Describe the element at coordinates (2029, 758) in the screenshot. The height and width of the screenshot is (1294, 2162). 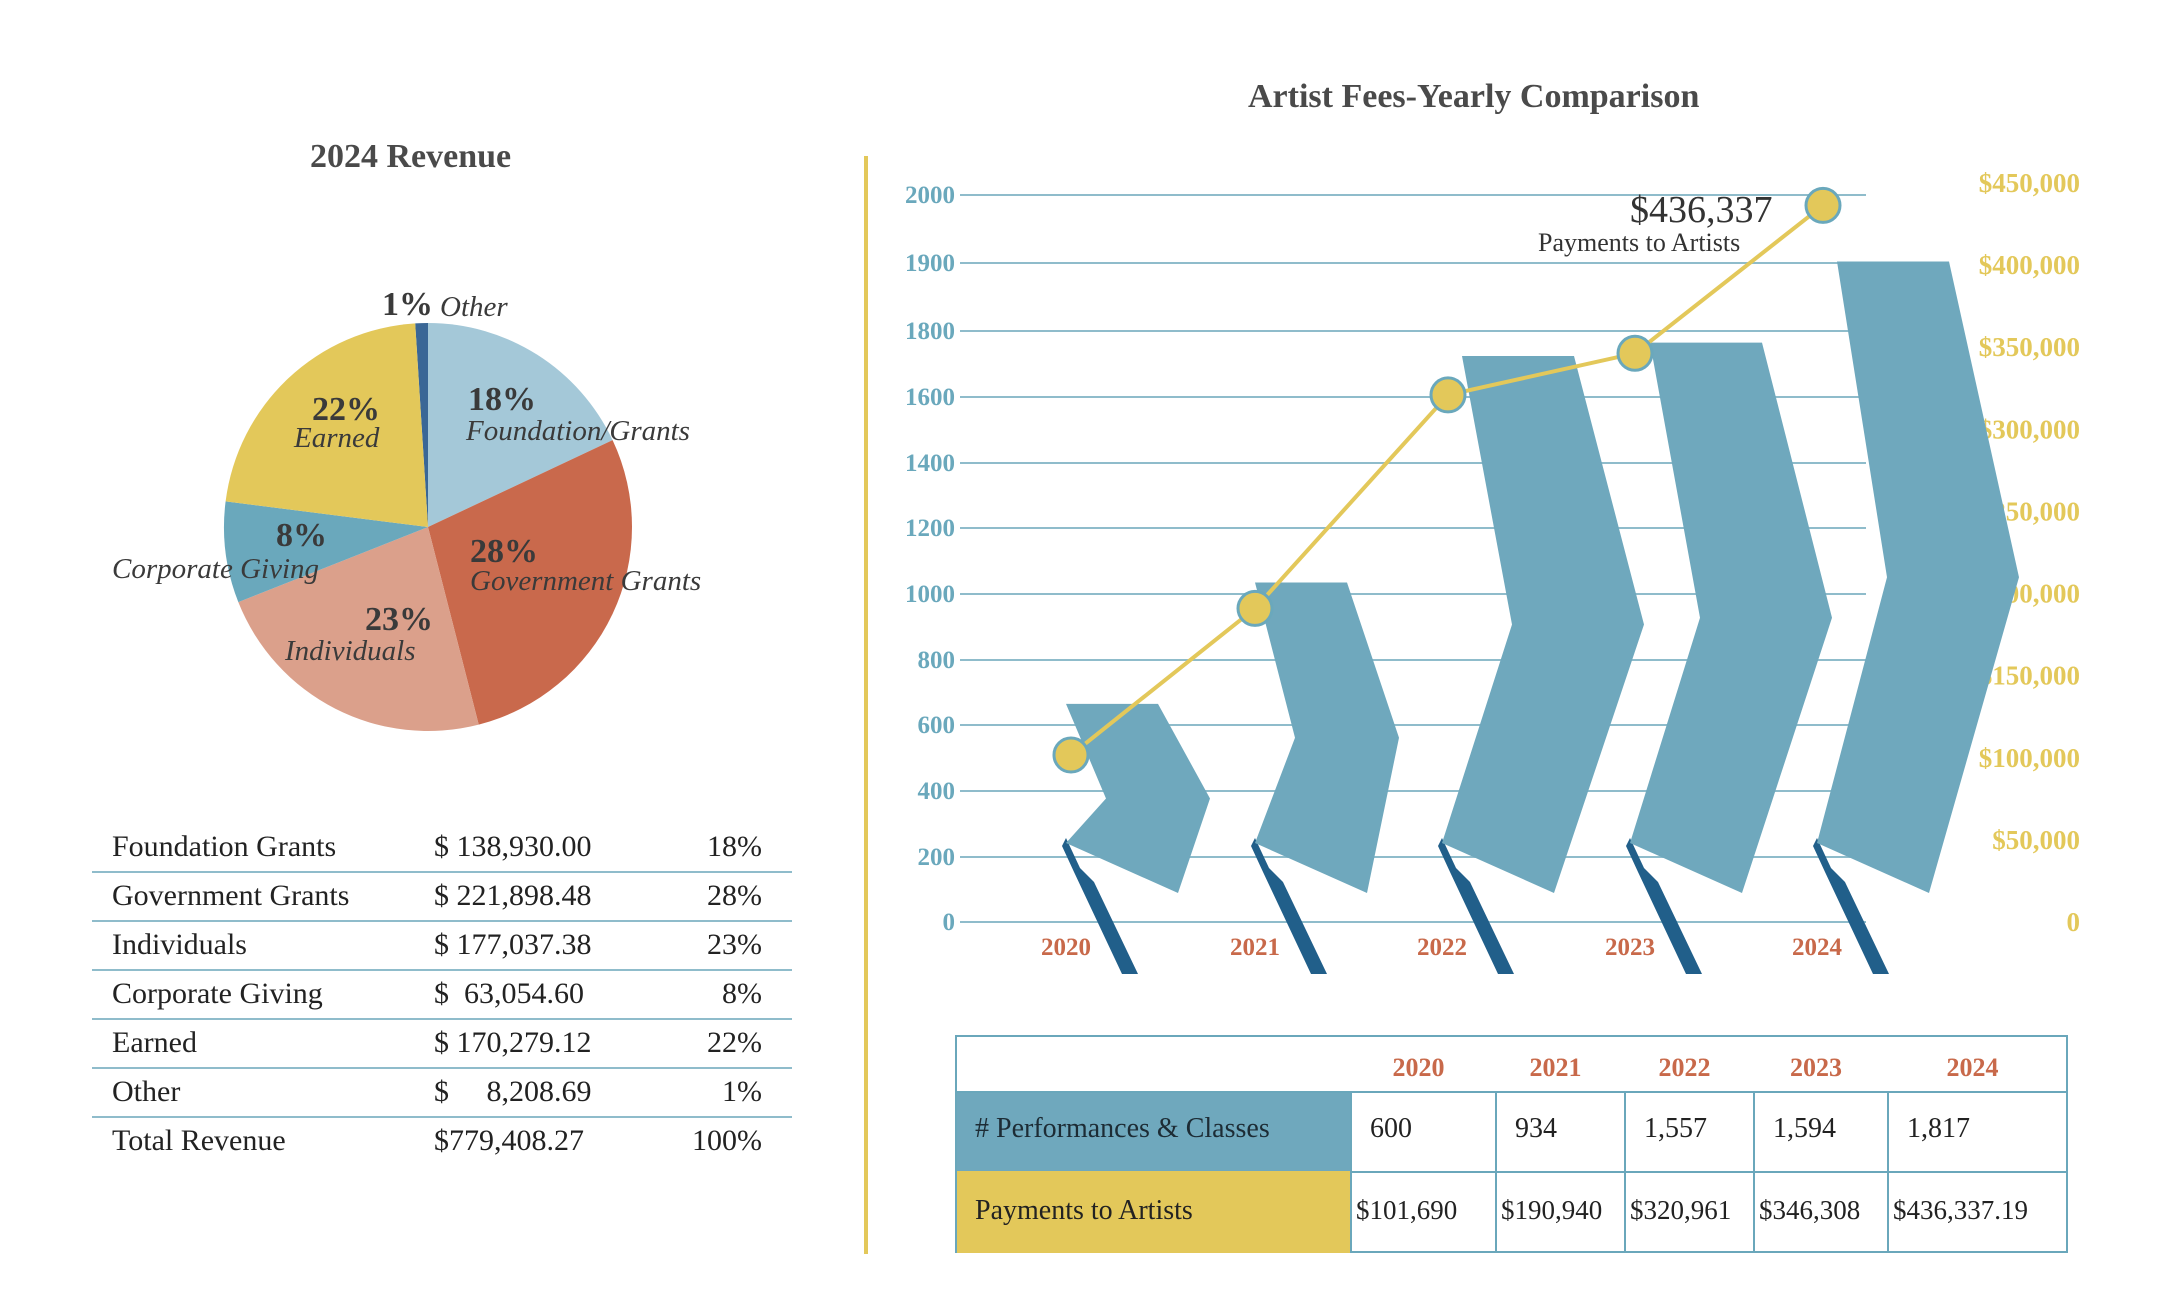
I see `right-tick-label: $100,000` at that location.